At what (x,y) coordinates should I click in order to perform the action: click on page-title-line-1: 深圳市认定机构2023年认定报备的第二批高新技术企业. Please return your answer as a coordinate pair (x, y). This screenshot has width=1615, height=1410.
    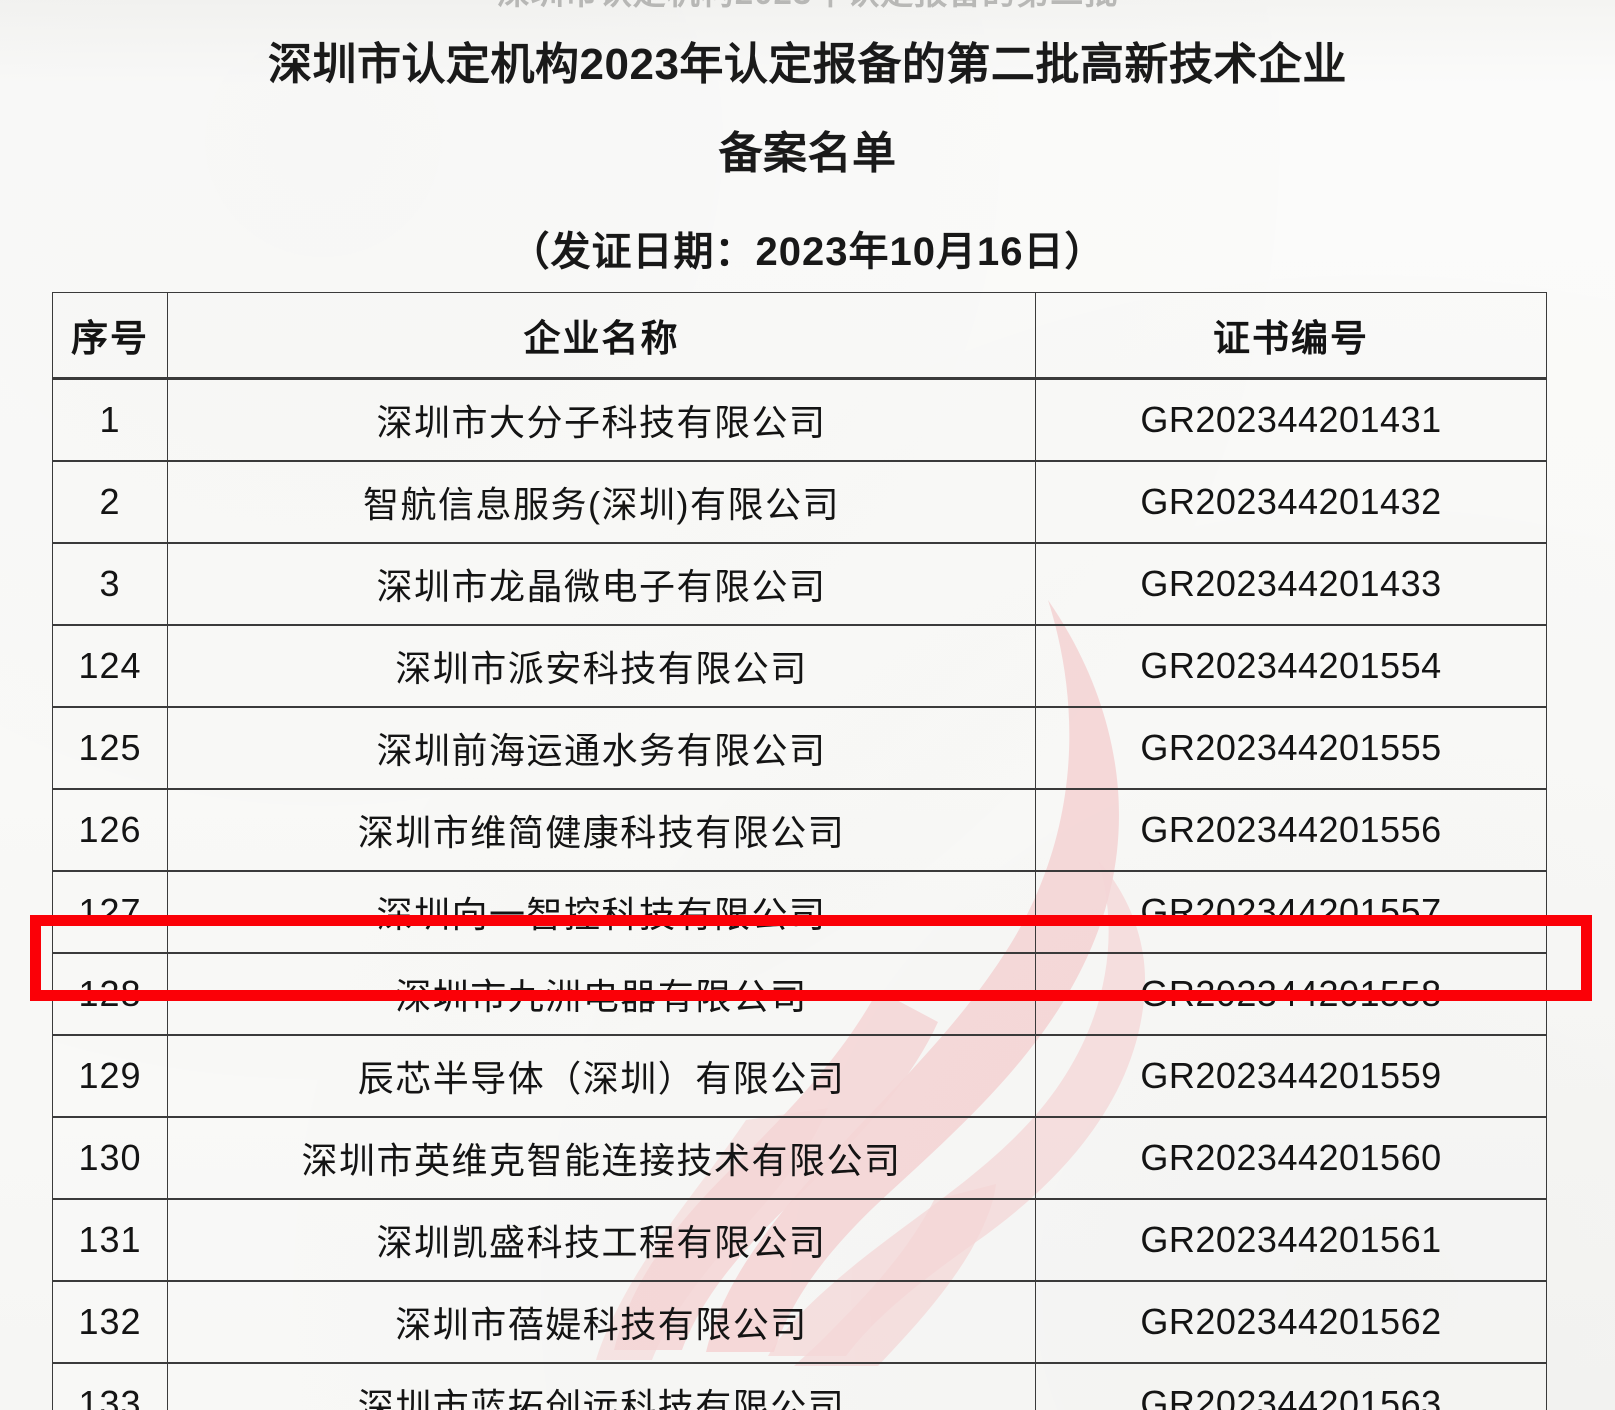
    Looking at the image, I should click on (807, 64).